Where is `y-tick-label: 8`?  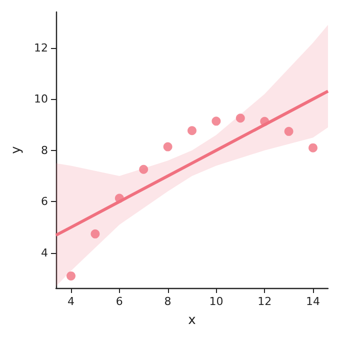 y-tick-label: 8 is located at coordinates (44, 150).